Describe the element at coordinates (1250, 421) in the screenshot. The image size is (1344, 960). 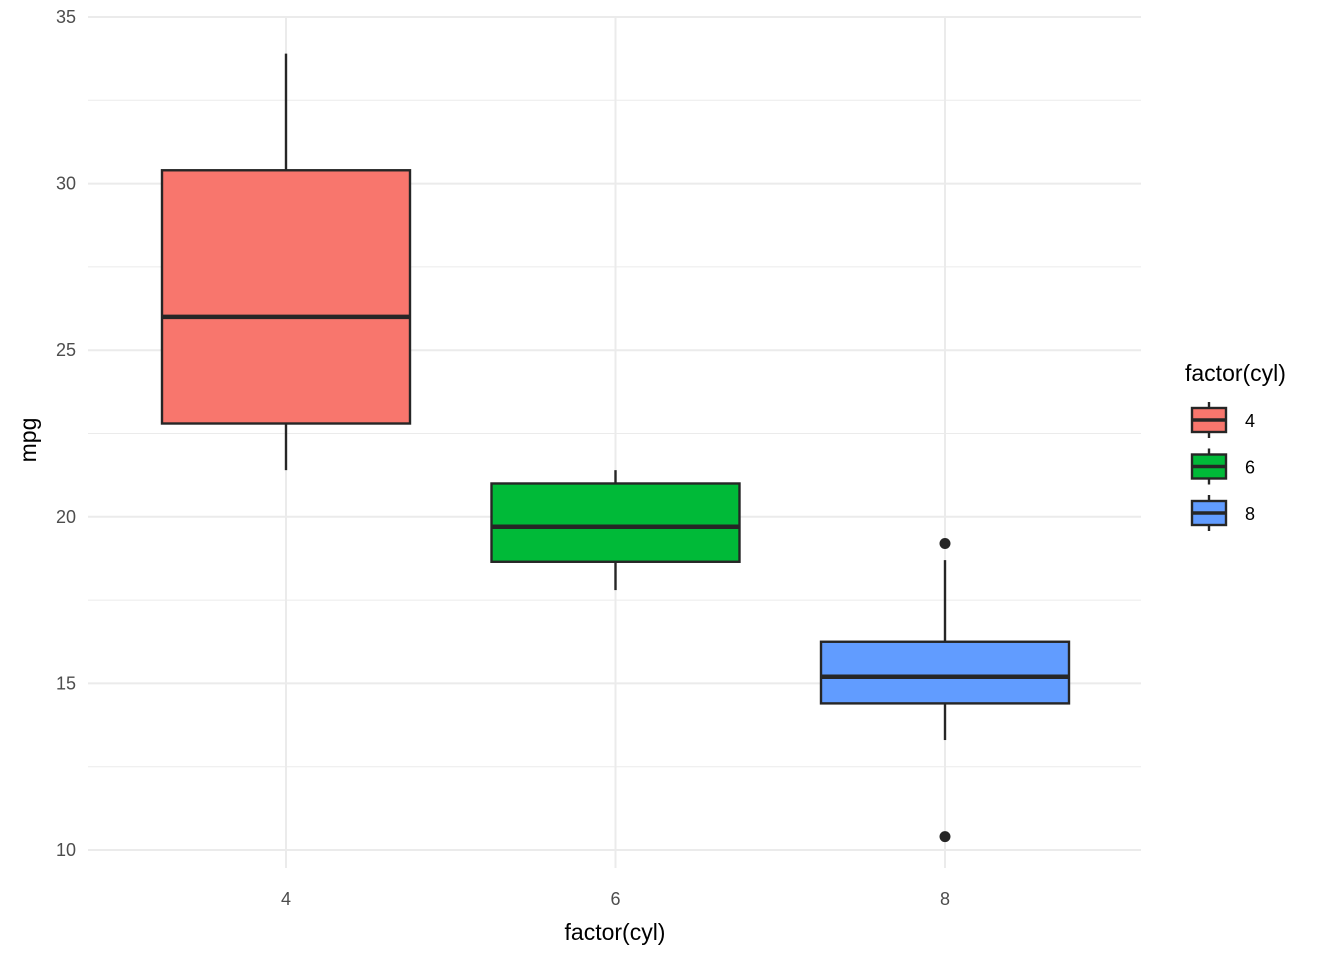
I see `legend-label: 4` at that location.